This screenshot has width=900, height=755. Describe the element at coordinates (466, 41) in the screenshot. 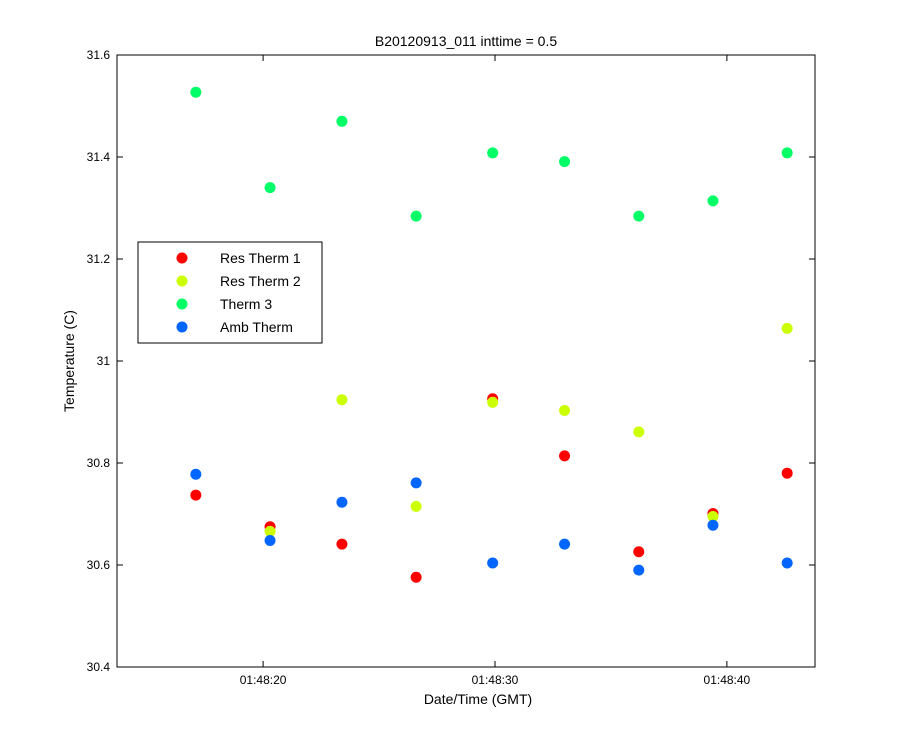

I see `chart-title: B20120913_011 inttime = 0.5` at that location.